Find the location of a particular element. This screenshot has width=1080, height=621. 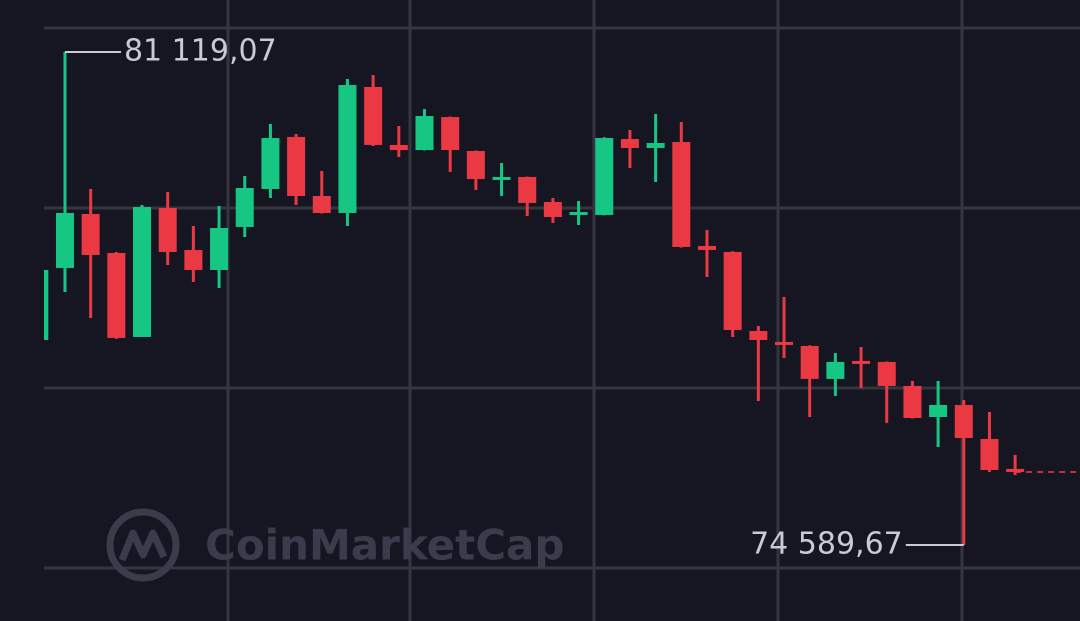

watermark: CoinMarketCap is located at coordinates (384, 545).